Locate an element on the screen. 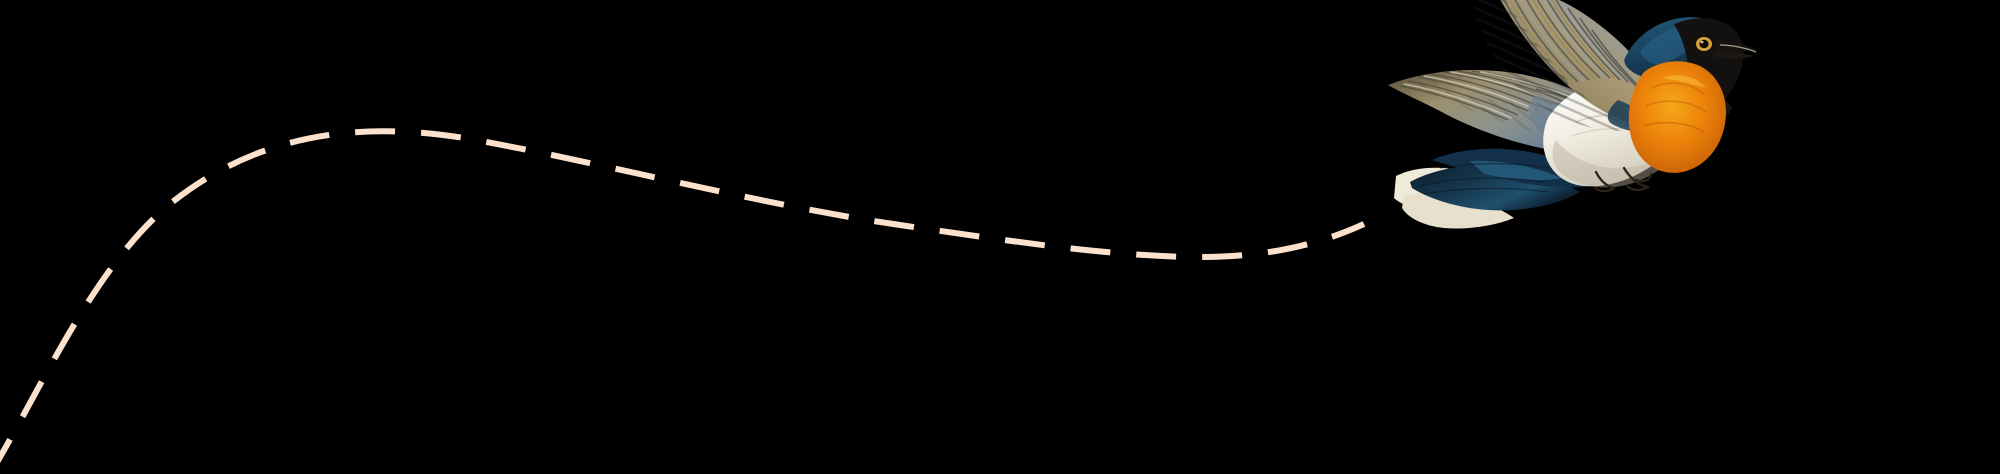 The height and width of the screenshot is (474, 2000). eye-highlight is located at coordinates (1702, 42).